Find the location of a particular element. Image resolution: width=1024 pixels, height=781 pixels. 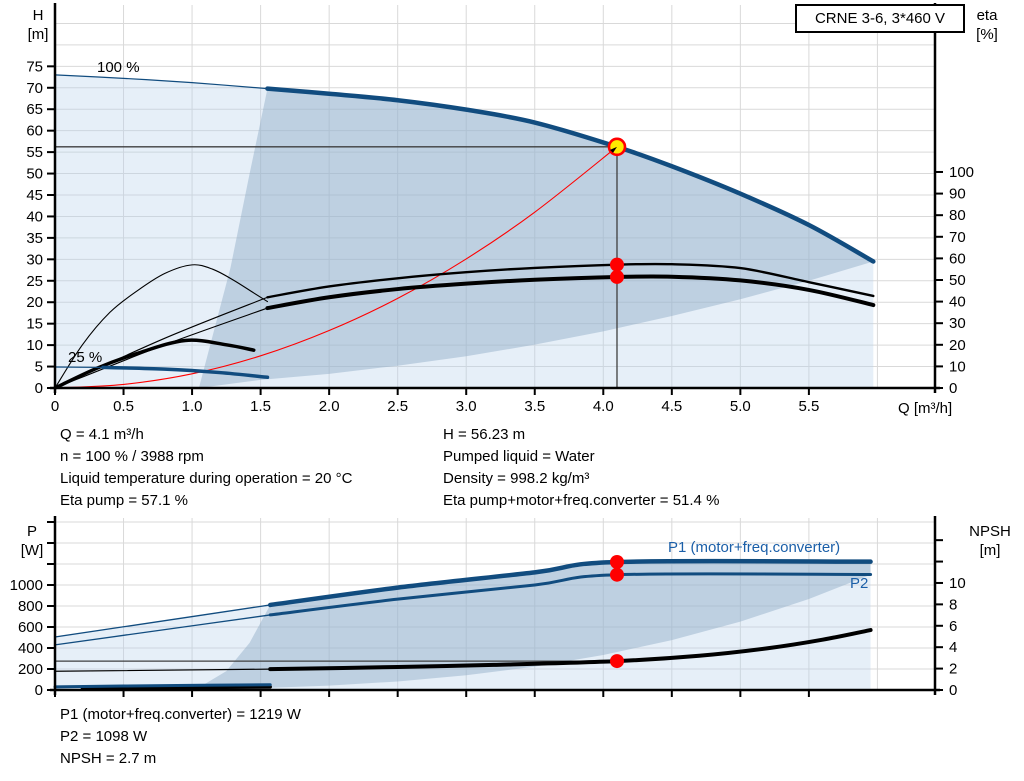

y-tick-label: 60 is located at coordinates (34, 131).